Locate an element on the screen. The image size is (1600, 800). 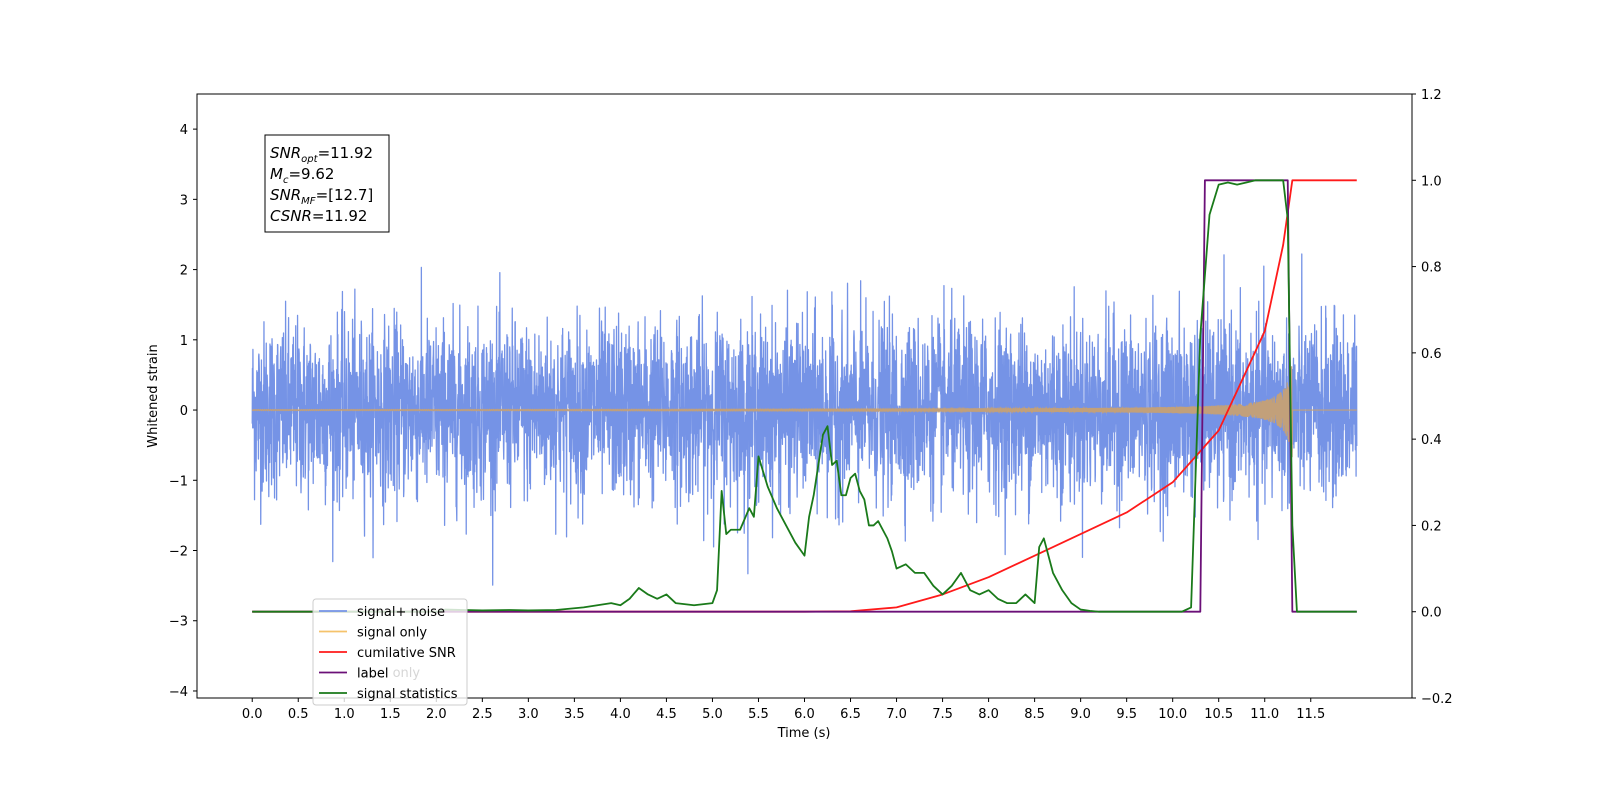
x-tick-label: 7.0 is located at coordinates (896, 714).